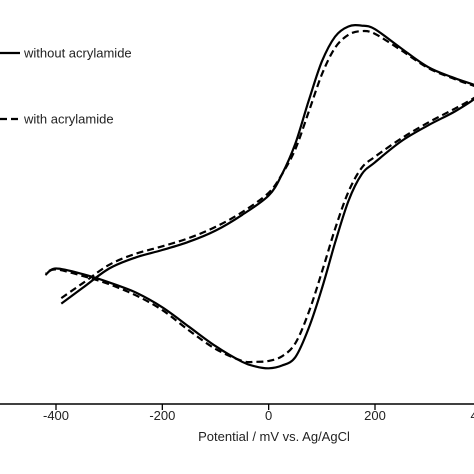 The image size is (474, 474). What do you see at coordinates (68, 119) in the screenshot?
I see `legend-label: with acrylamide` at bounding box center [68, 119].